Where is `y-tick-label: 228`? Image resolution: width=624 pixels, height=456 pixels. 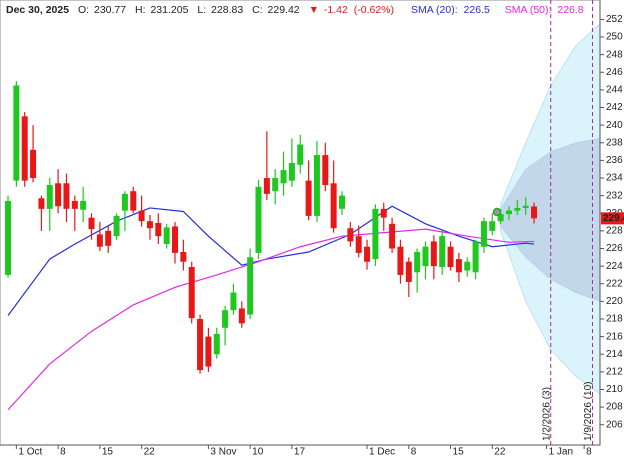 y-tick-label: 228 is located at coordinates (614, 231).